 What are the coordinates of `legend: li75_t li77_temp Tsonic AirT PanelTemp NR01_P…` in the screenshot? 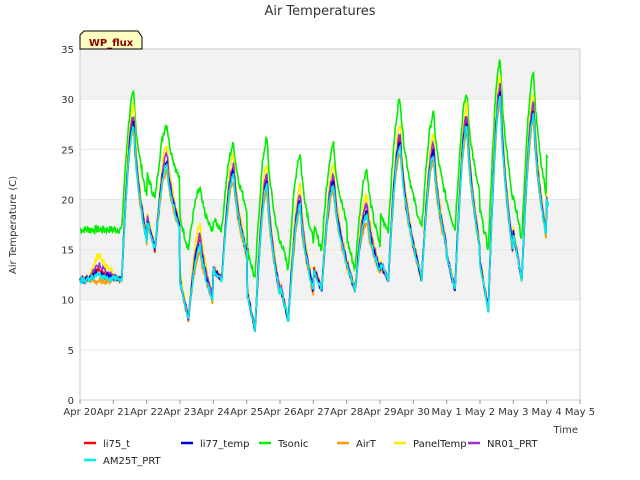 It's located at (311, 453).